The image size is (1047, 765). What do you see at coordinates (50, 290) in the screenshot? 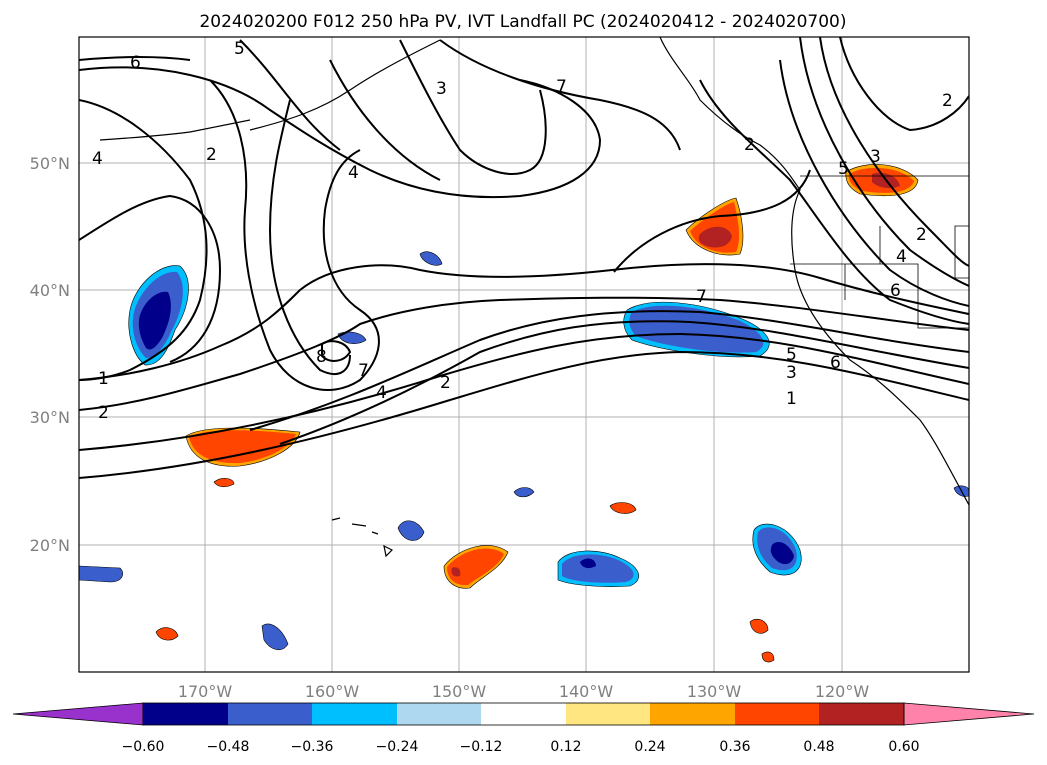
I see `lat-label: 40°N` at bounding box center [50, 290].